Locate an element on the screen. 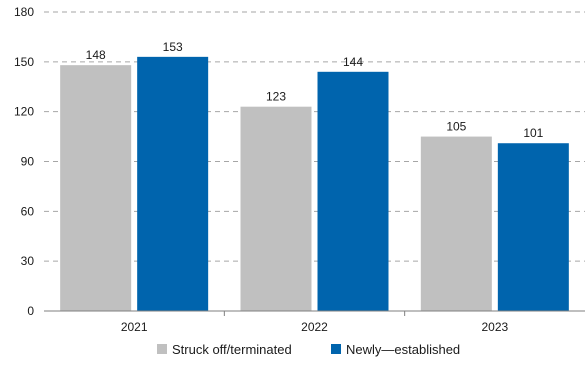 This screenshot has width=585, height=367. bar-newly-established-2023 is located at coordinates (533, 227).